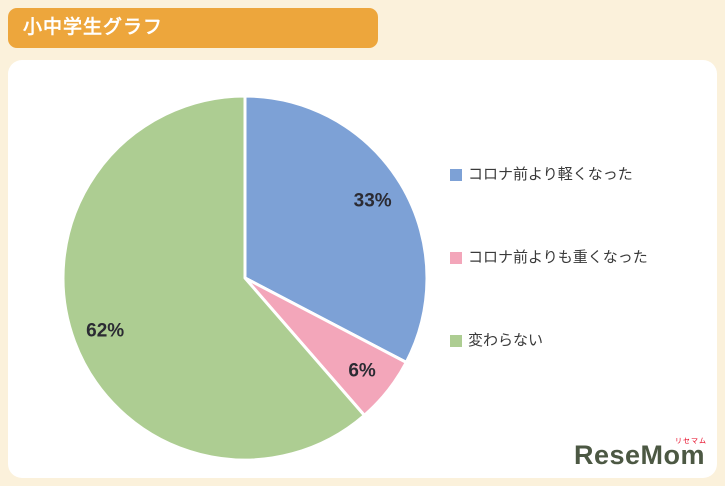 The width and height of the screenshot is (725, 486). What do you see at coordinates (373, 201) in the screenshot?
I see `pie-slice-value-label: 33%` at bounding box center [373, 201].